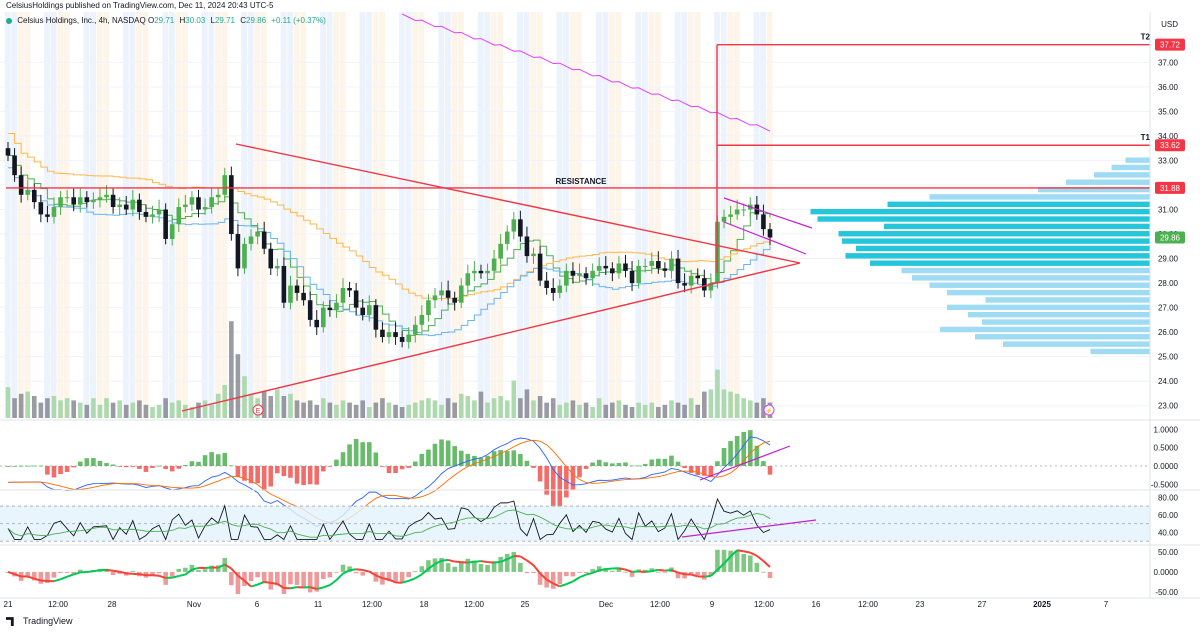 The image size is (1200, 632). I want to click on time-tick-label: Nov, so click(194, 604).